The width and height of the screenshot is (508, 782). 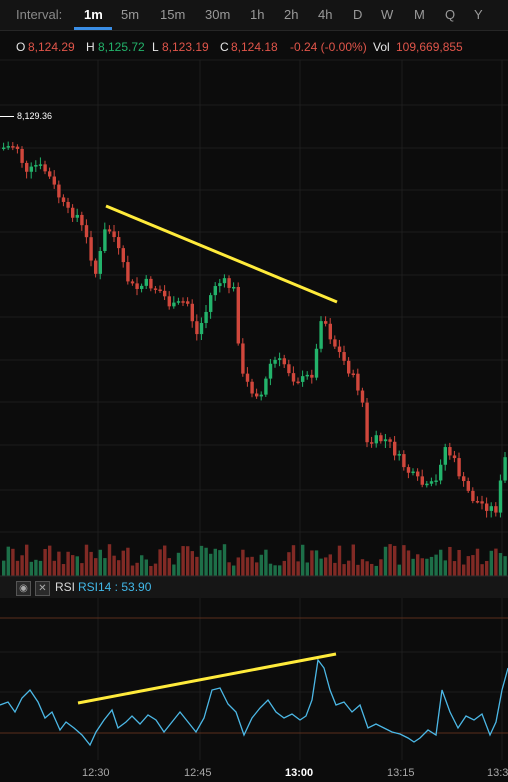 What do you see at coordinates (173, 14) in the screenshot?
I see `interval-15m: 15m` at bounding box center [173, 14].